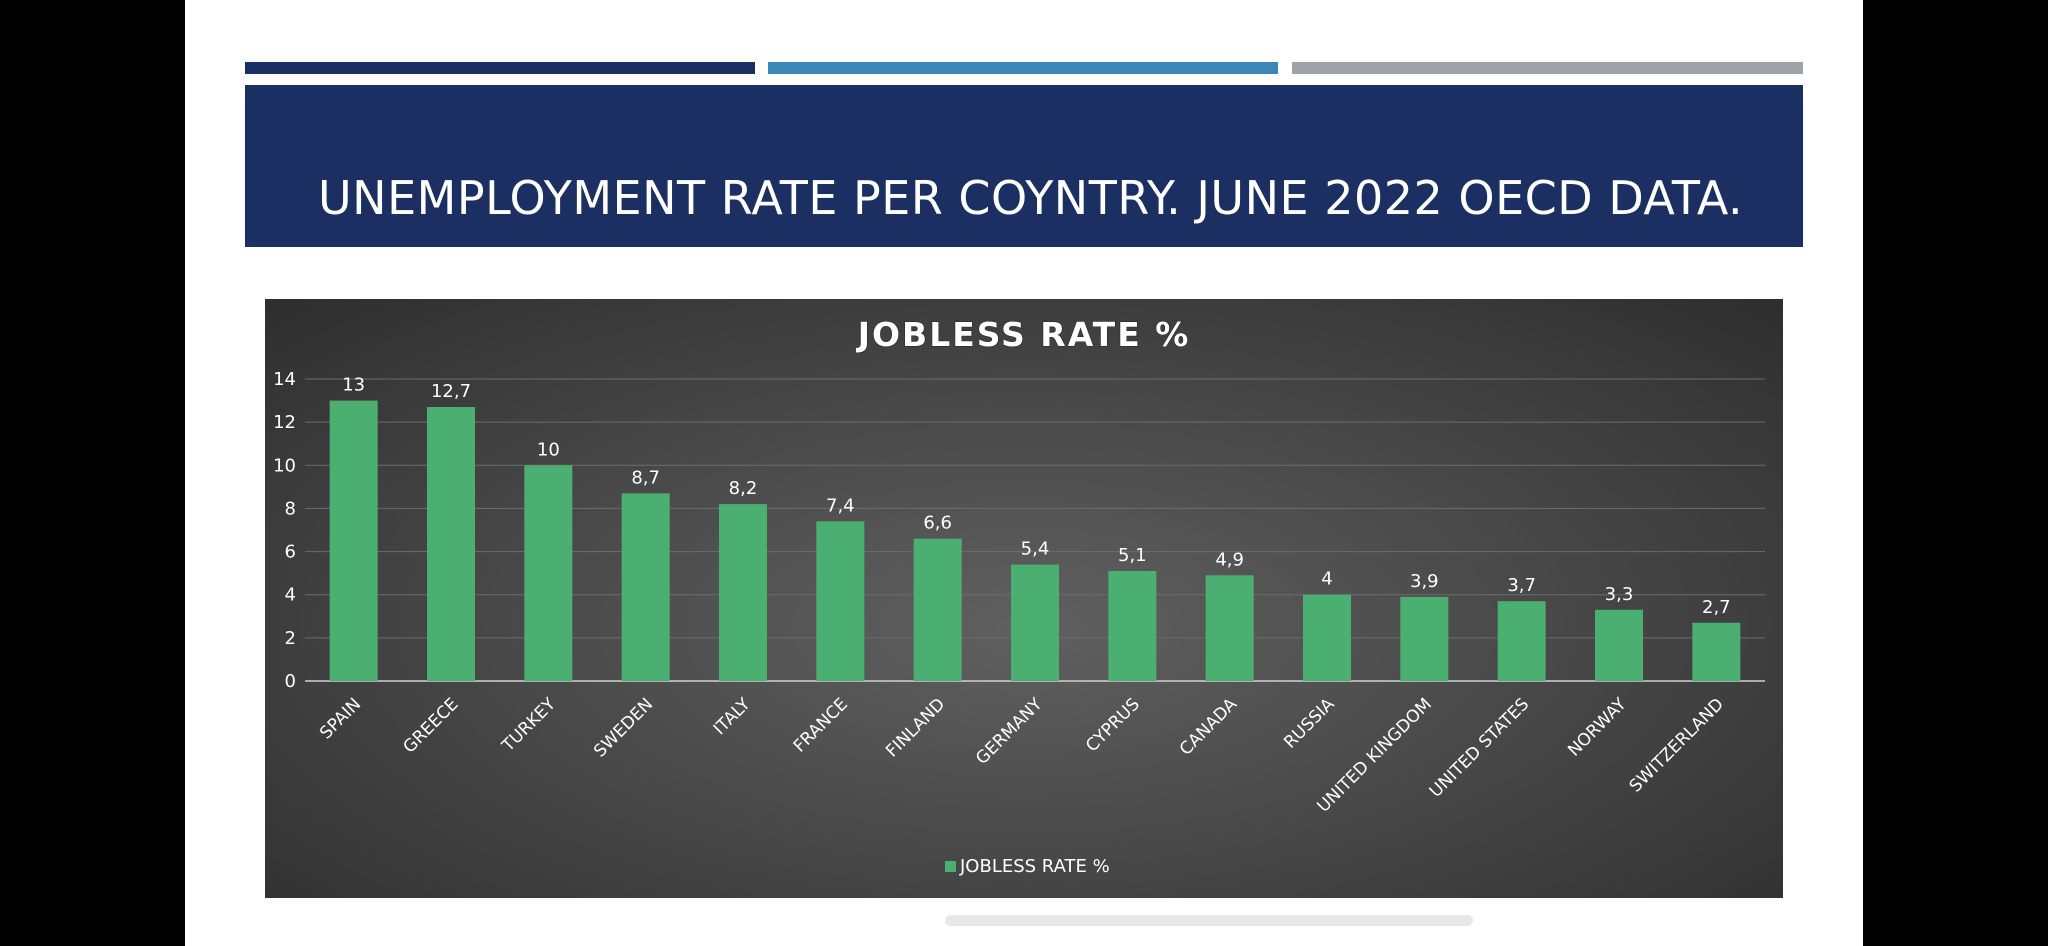 Image resolution: width=2048 pixels, height=946 pixels. Describe the element at coordinates (1009, 731) in the screenshot. I see `x-tick-label: GERMANY` at that location.